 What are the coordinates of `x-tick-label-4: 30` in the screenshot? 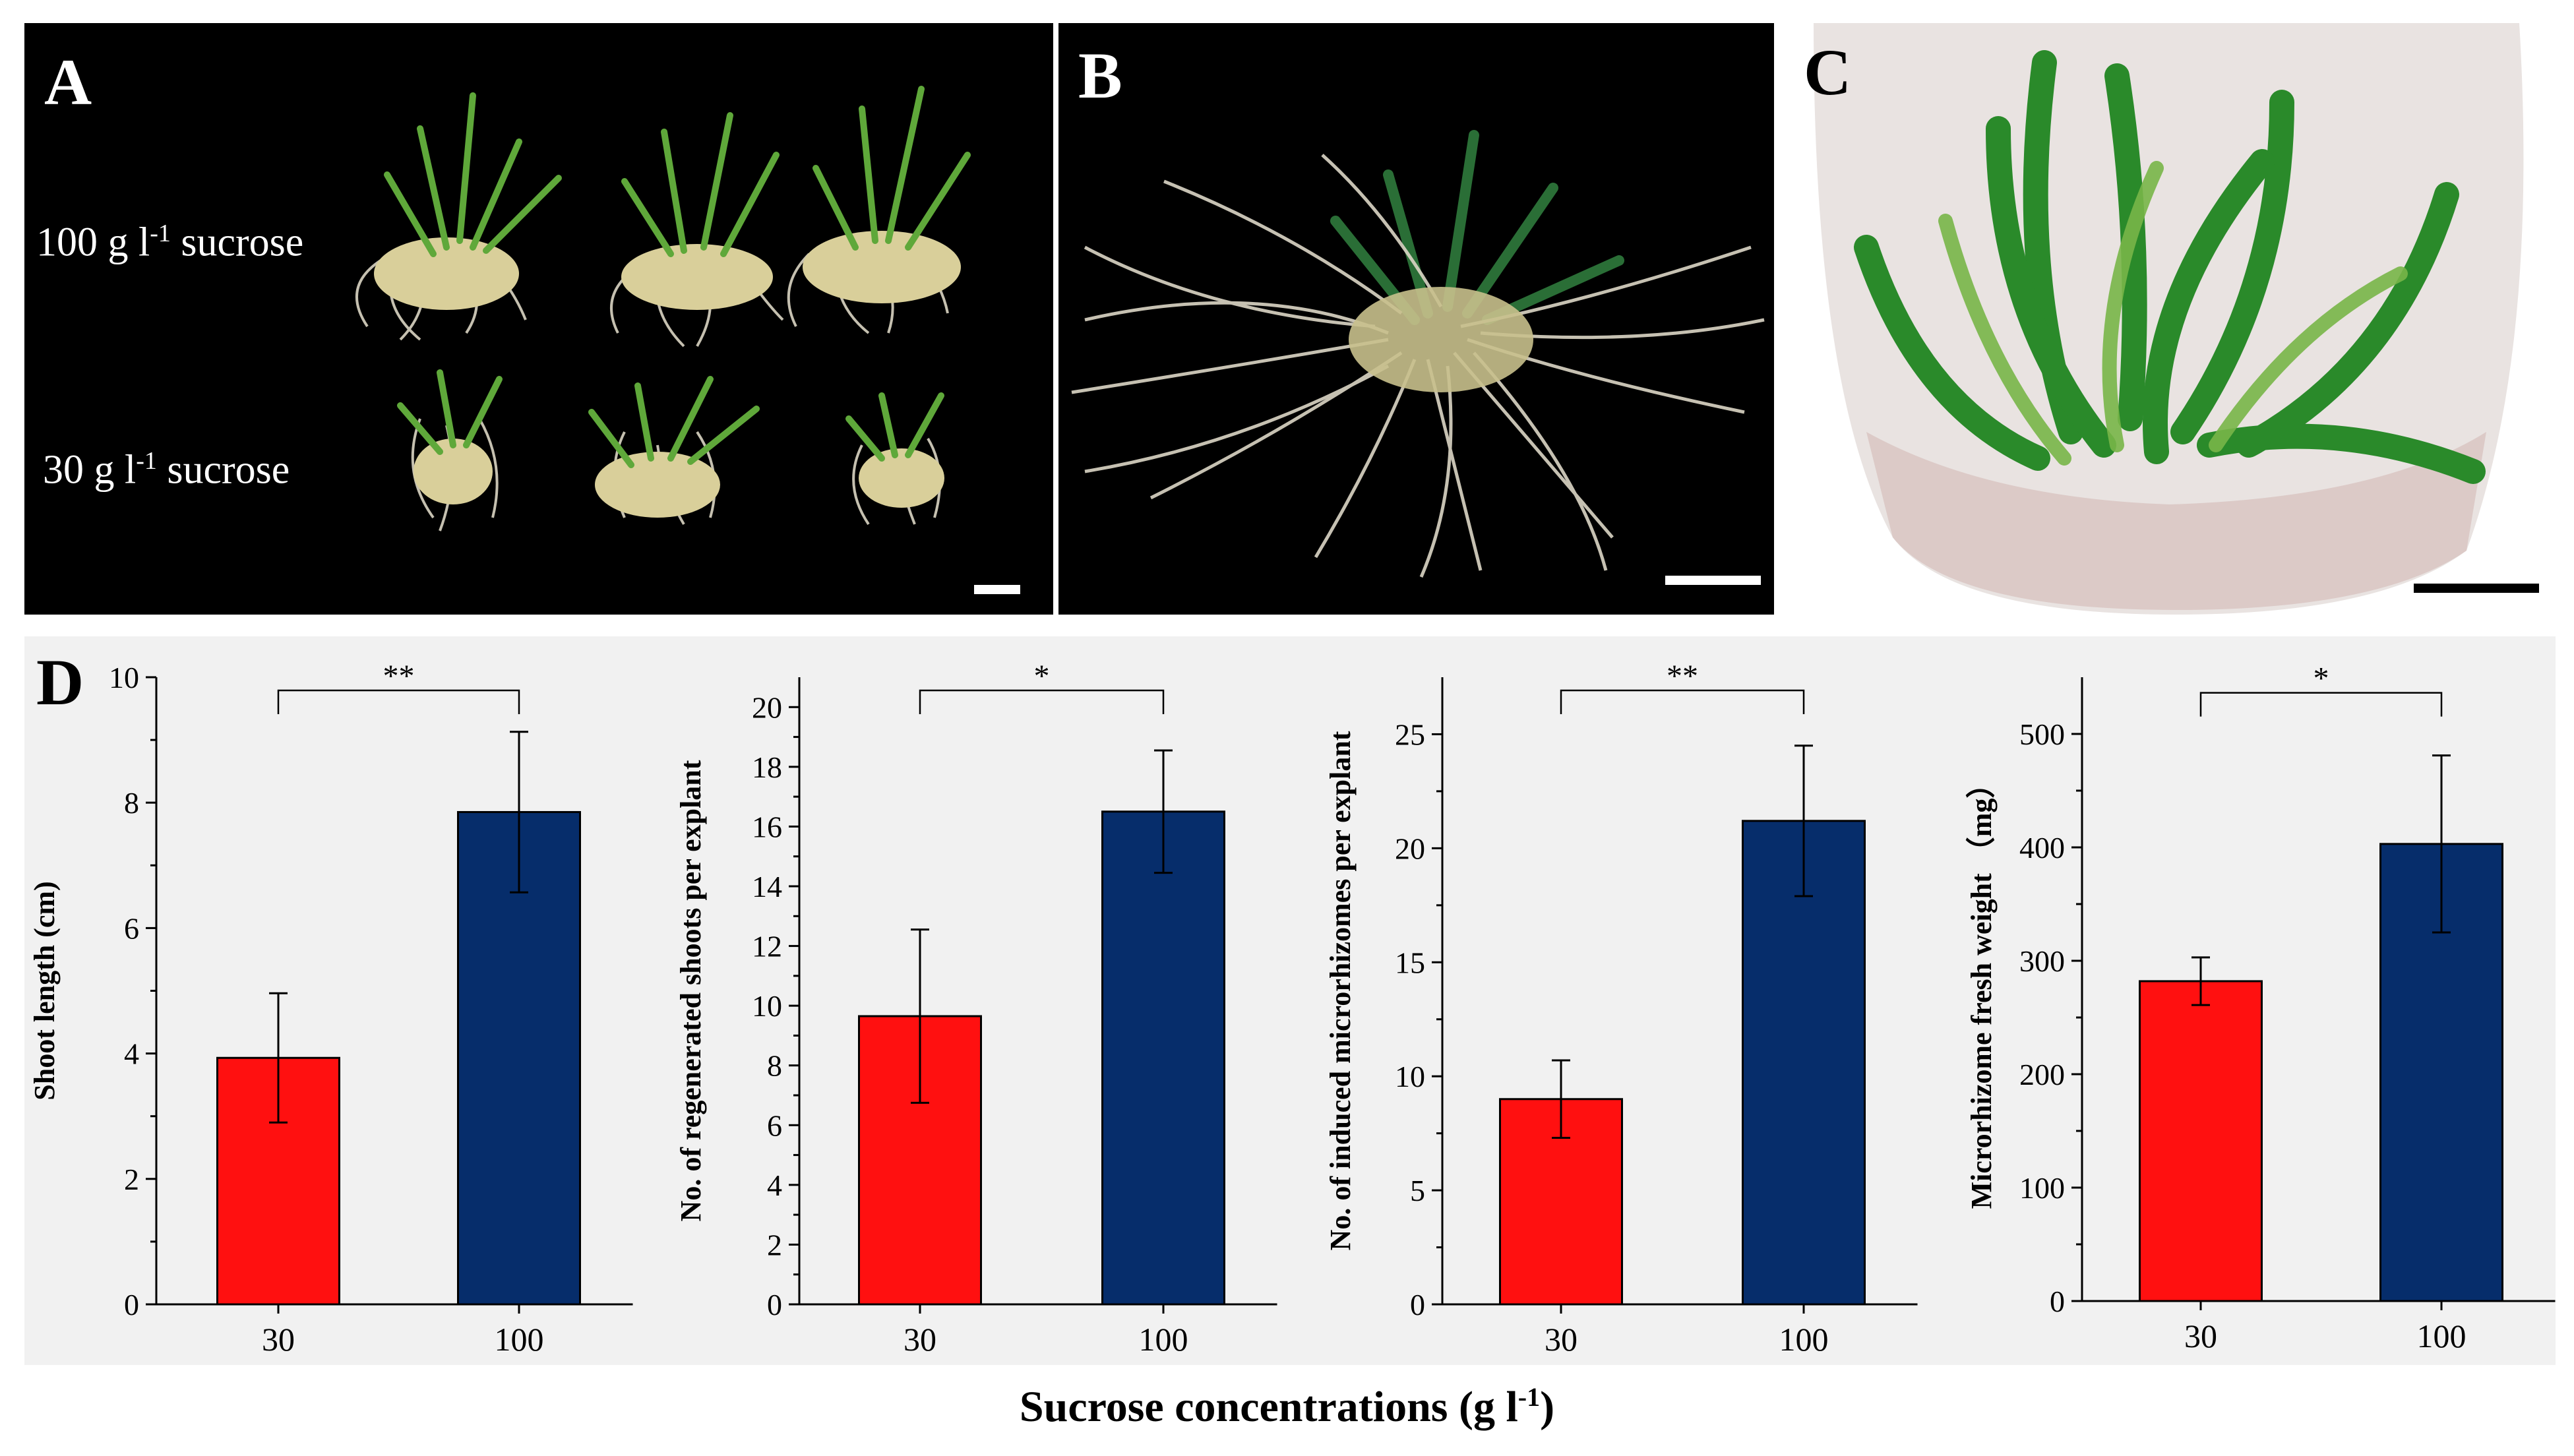 It's located at (2200, 1336).